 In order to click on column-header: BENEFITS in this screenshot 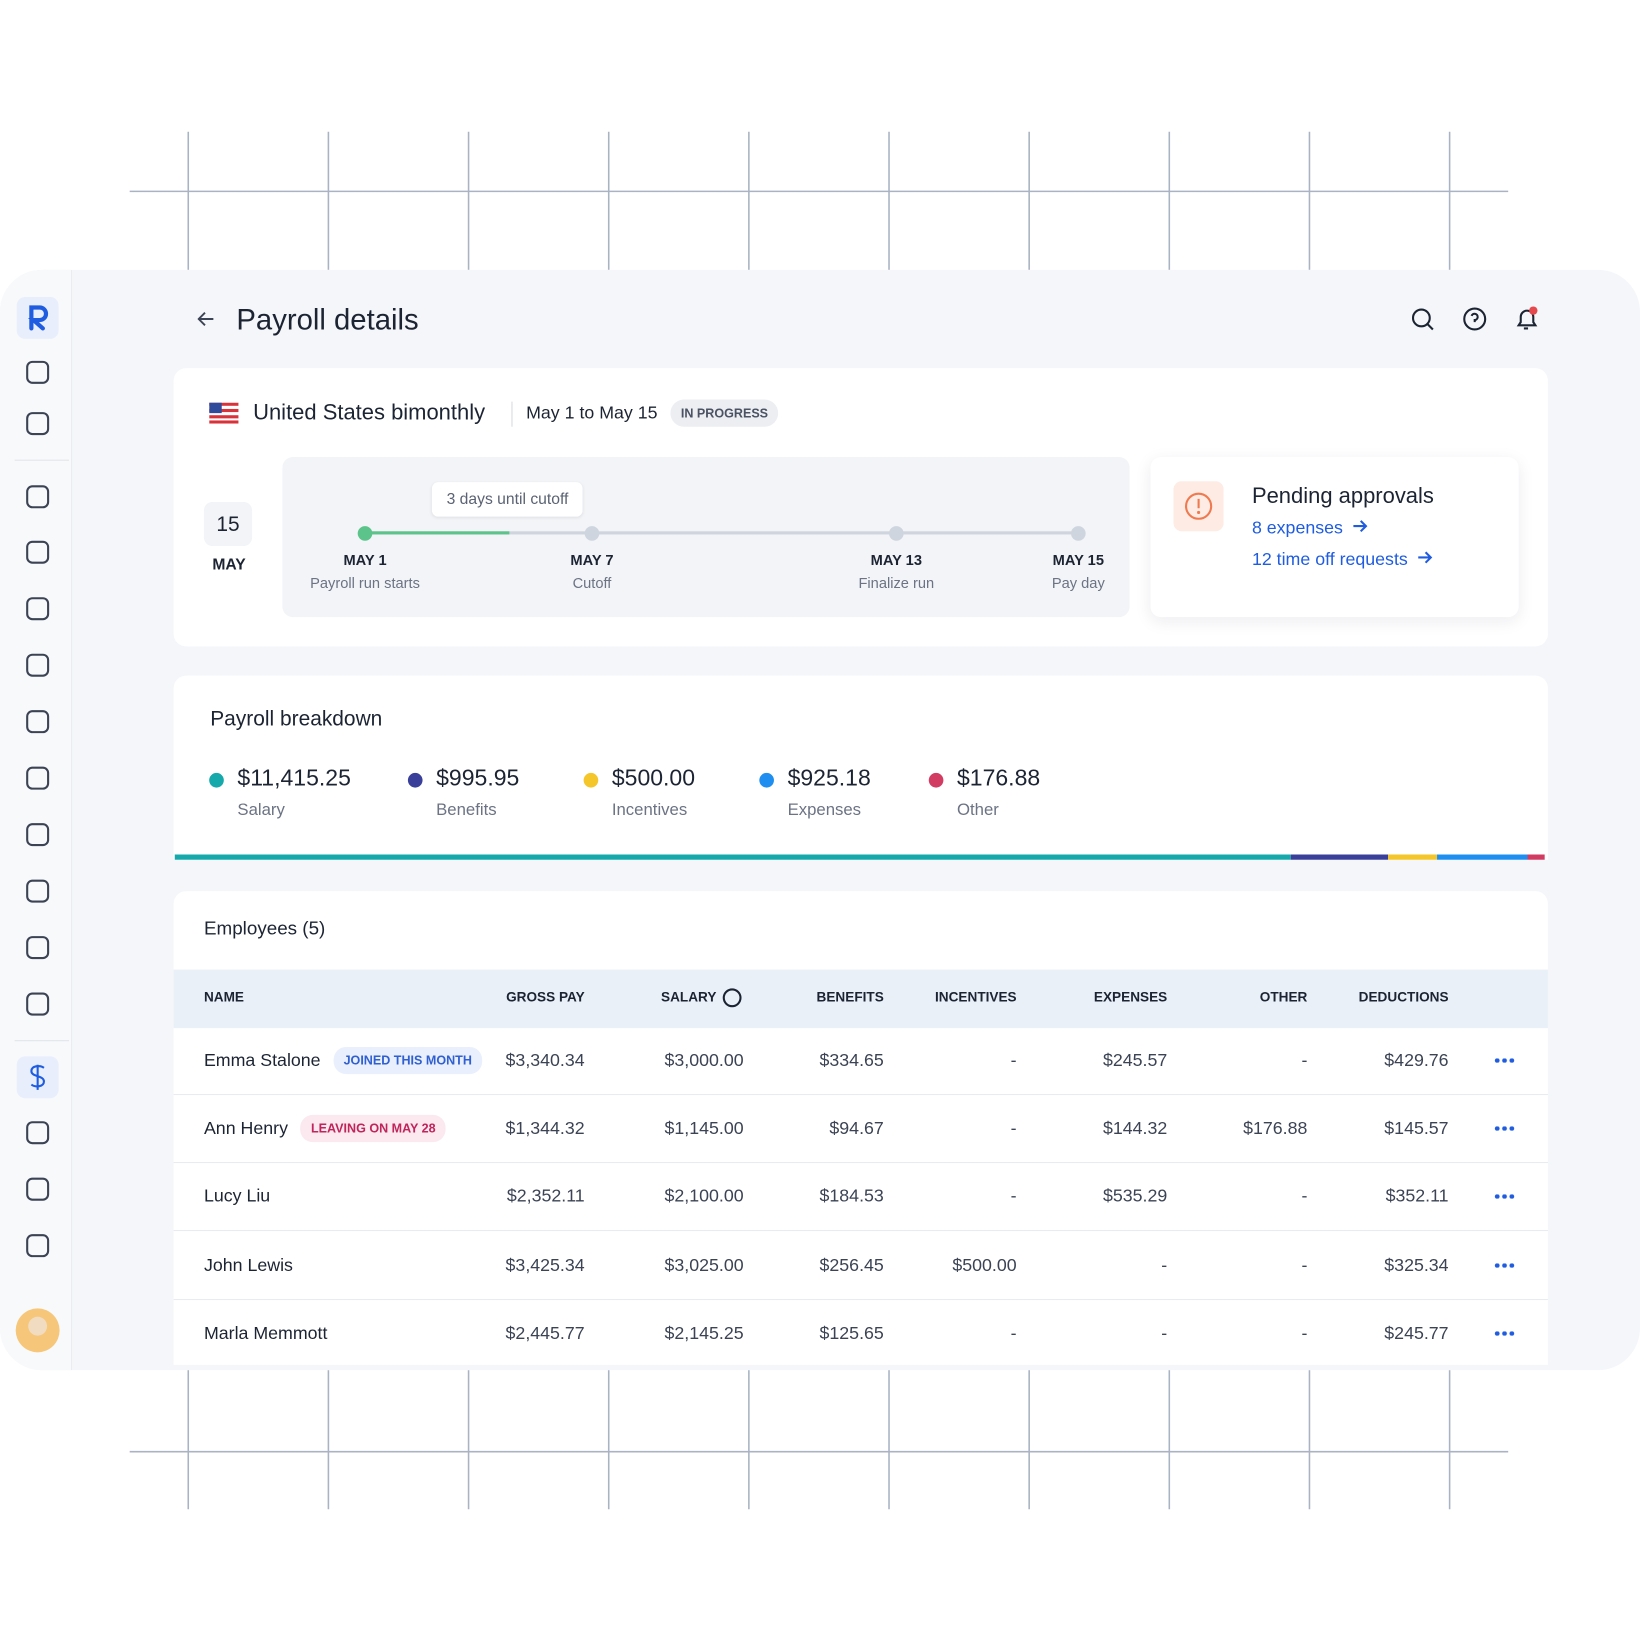, I will do `click(850, 996)`.